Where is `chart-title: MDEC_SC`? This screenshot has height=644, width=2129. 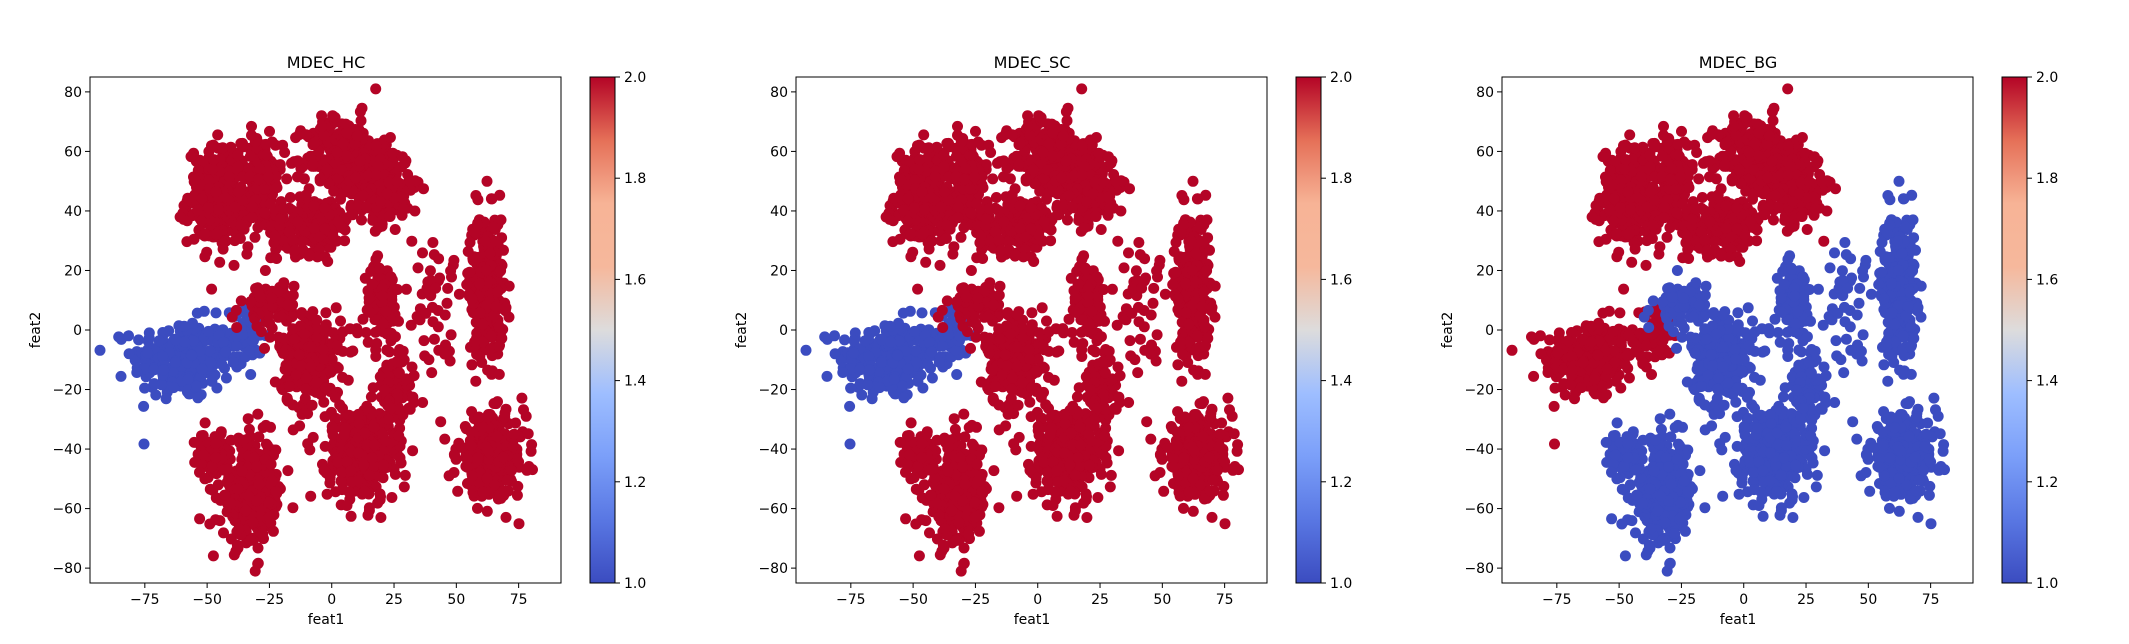 chart-title: MDEC_SC is located at coordinates (1032, 63).